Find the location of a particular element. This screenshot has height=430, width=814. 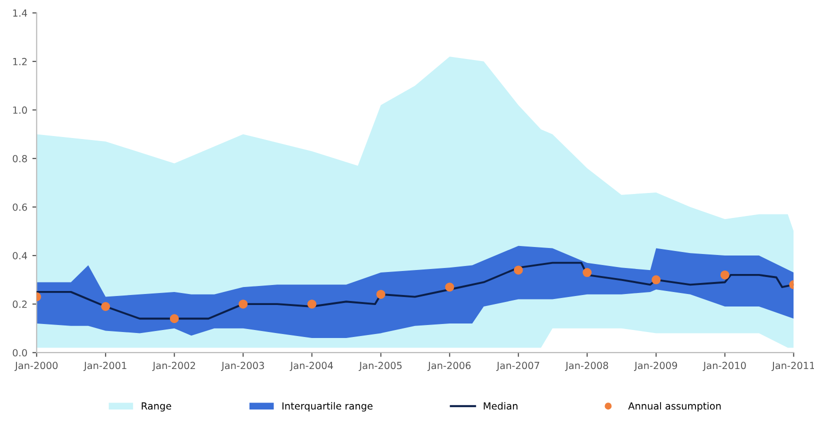

x-tick-label: Jan-2002 is located at coordinates (173, 366).